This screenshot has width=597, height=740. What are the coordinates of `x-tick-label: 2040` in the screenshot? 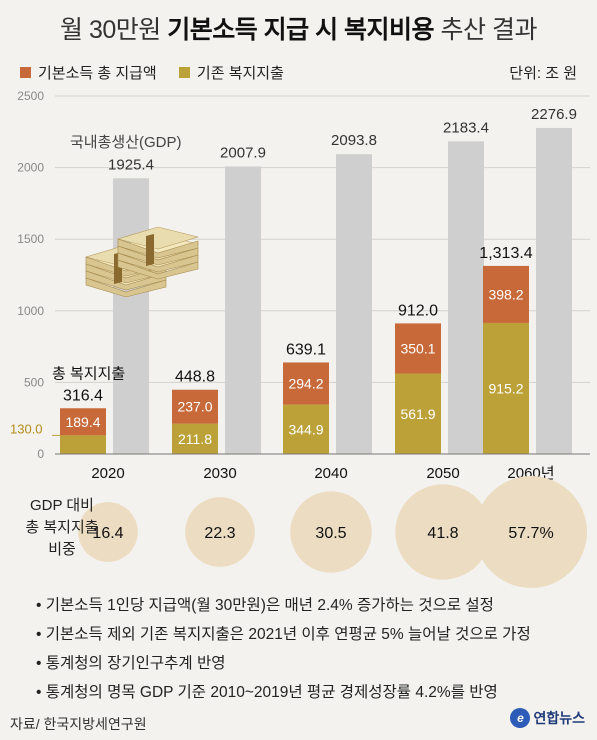 It's located at (330, 473).